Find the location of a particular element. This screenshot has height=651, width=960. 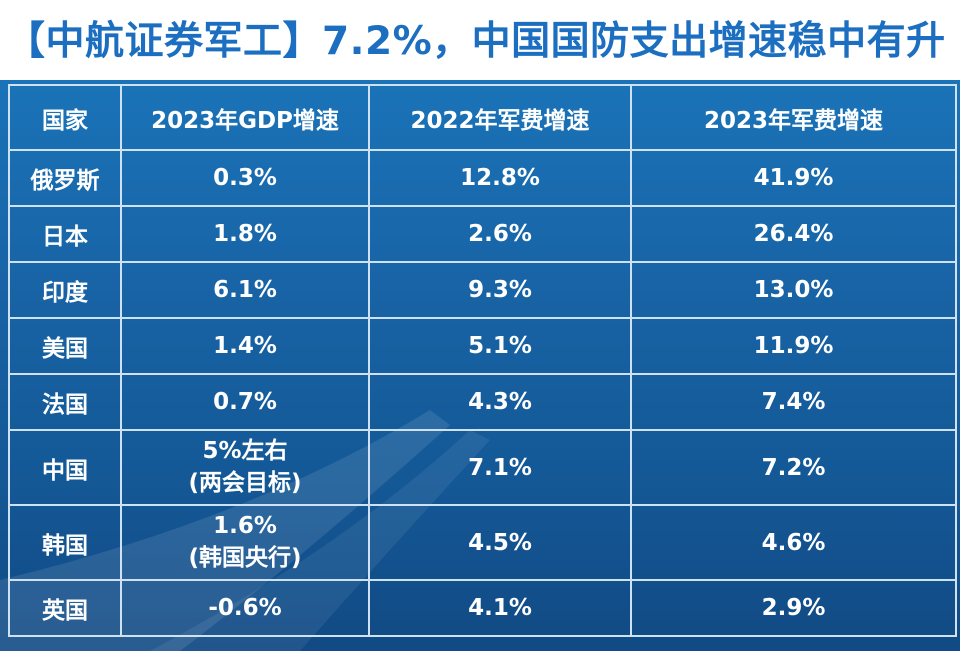

country-cell: 俄罗斯 is located at coordinates (65, 178).